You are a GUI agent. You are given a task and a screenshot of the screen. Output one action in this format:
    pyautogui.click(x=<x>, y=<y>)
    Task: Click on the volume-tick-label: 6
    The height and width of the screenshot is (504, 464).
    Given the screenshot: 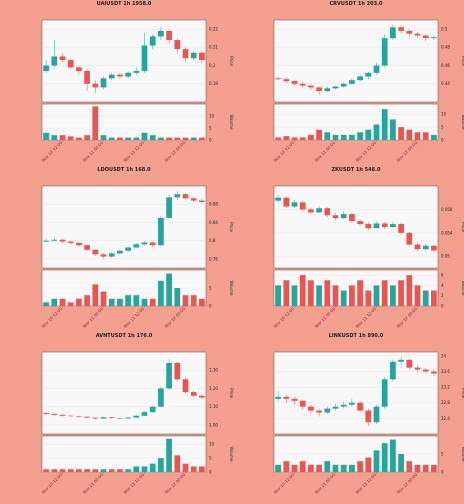 What is the action you would take?
    pyautogui.click(x=442, y=275)
    